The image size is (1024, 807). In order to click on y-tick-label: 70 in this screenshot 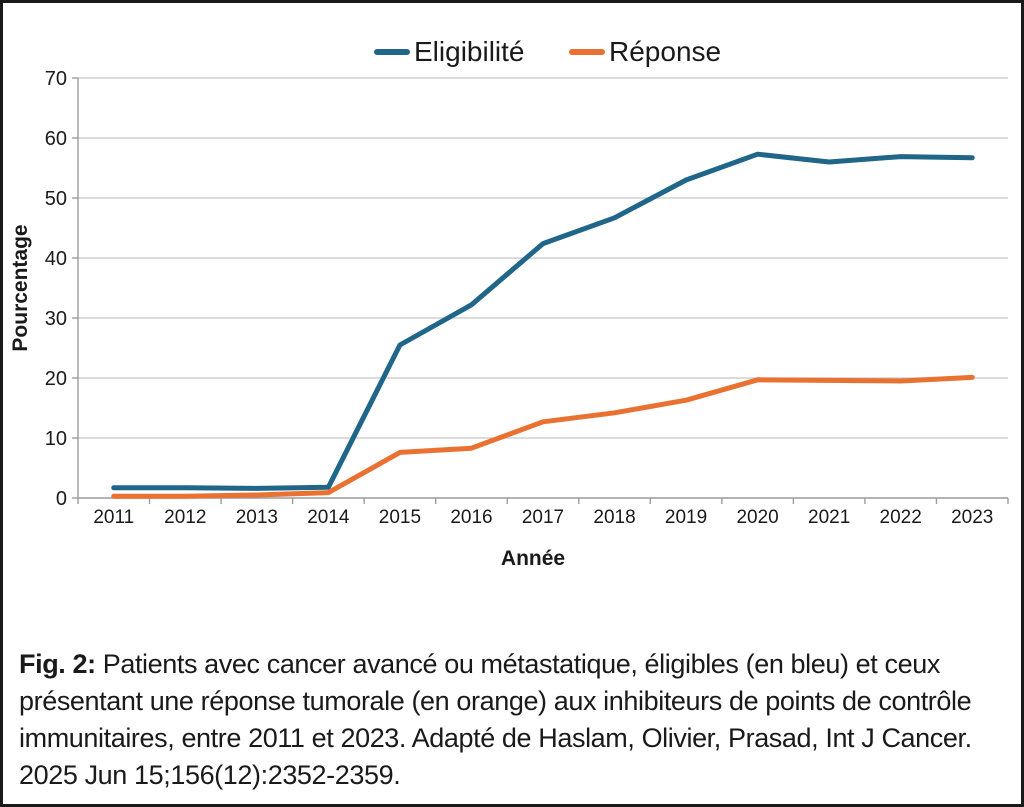, I will do `click(56, 79)`.